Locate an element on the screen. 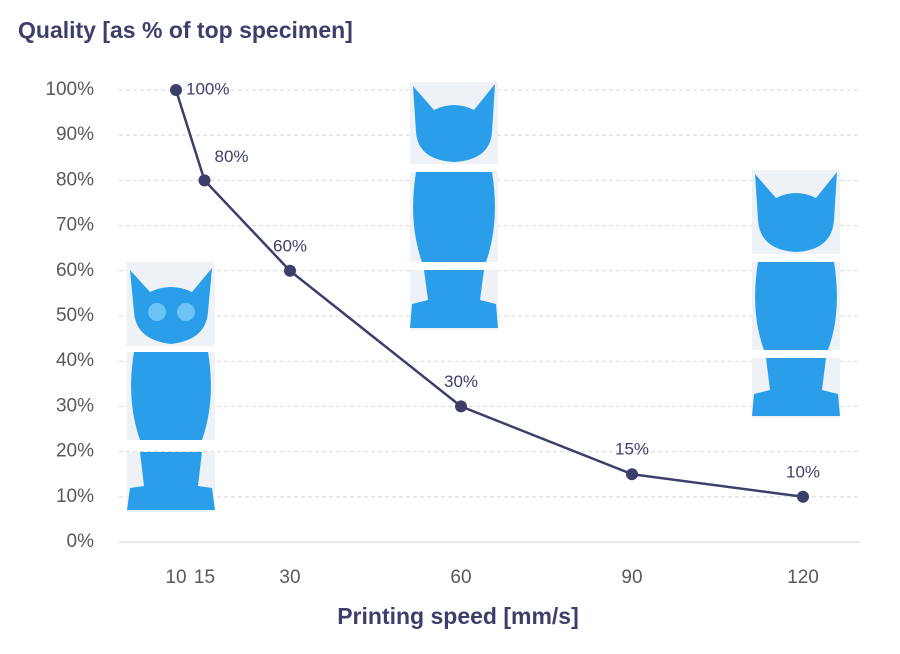  owl-photo-left is located at coordinates (171, 387).